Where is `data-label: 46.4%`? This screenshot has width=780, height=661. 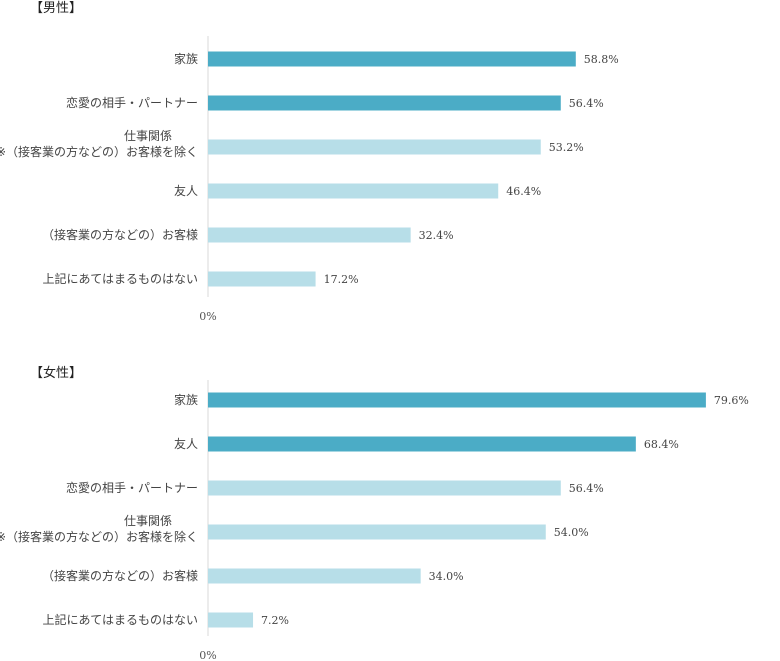 data-label: 46.4% is located at coordinates (523, 191).